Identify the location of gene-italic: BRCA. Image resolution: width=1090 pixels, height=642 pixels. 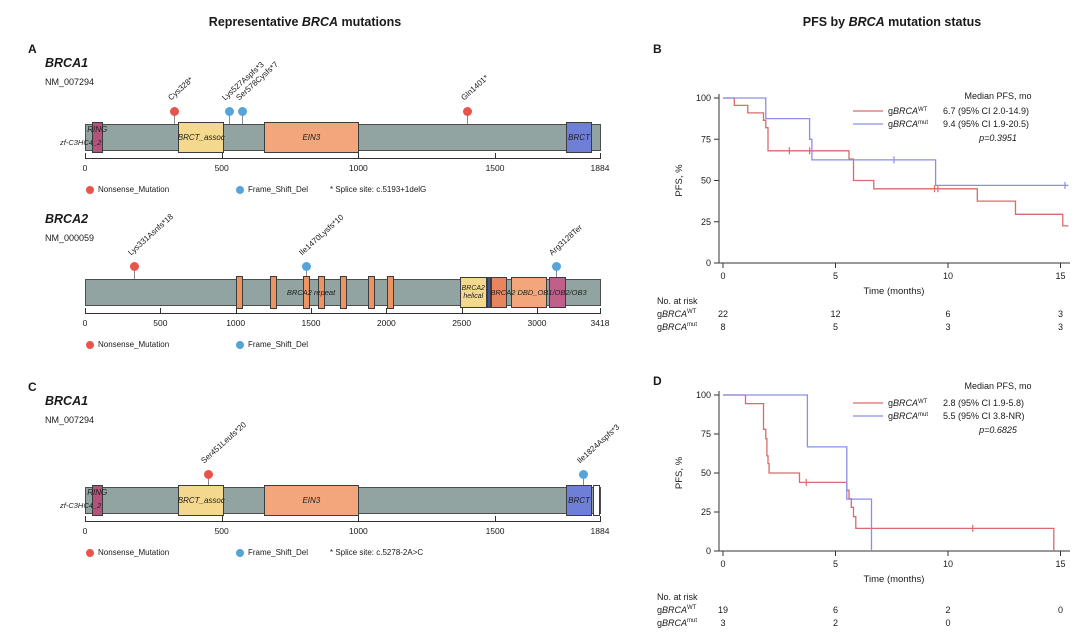
(866, 22).